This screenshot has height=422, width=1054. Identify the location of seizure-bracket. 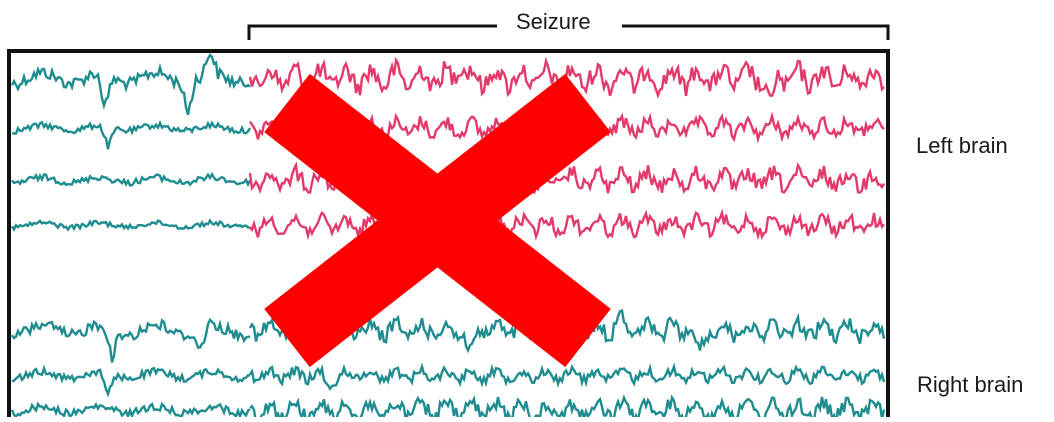
(568, 32).